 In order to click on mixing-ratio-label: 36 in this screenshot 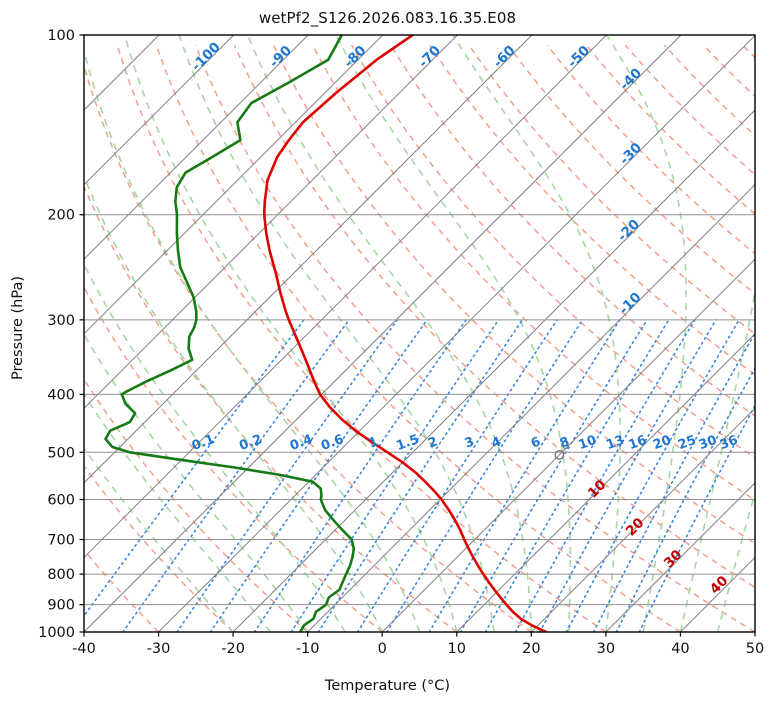, I will do `click(729, 443)`.